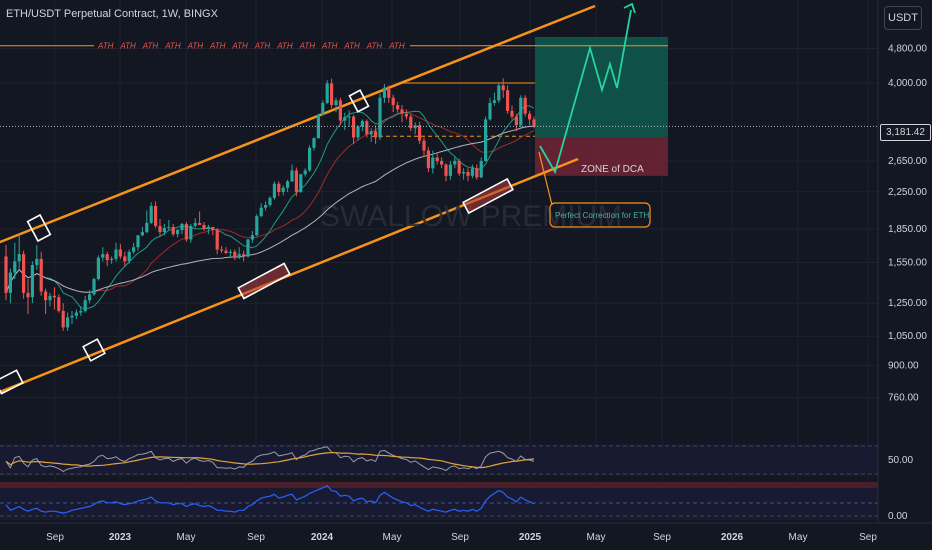  What do you see at coordinates (905, 132) in the screenshot?
I see `current-price-tag: 3,181.42` at bounding box center [905, 132].